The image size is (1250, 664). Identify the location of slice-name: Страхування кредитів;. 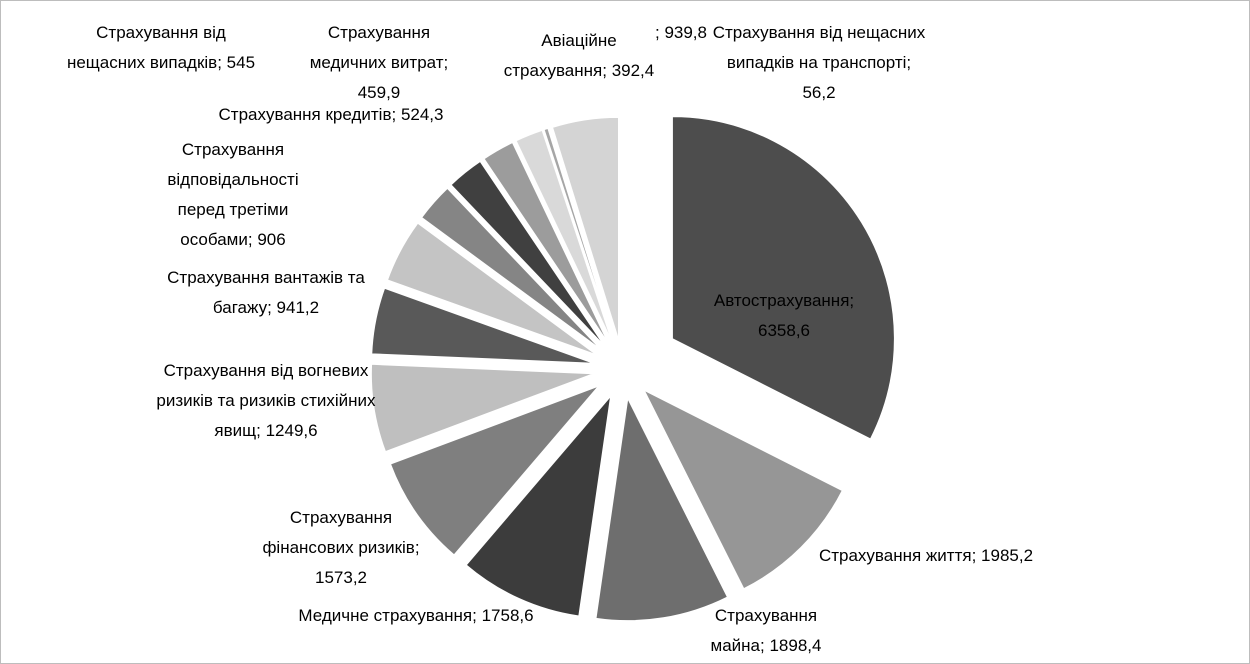
(307, 114).